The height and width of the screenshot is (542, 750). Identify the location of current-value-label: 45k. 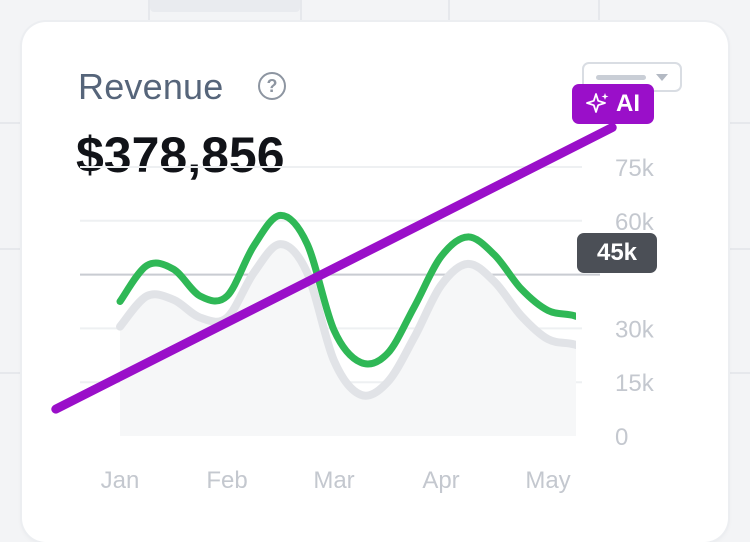
(617, 252).